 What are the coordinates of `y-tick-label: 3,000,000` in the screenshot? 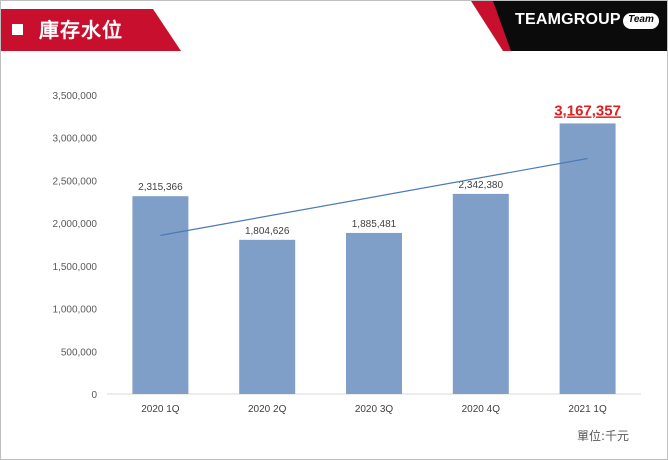 It's located at (75, 139).